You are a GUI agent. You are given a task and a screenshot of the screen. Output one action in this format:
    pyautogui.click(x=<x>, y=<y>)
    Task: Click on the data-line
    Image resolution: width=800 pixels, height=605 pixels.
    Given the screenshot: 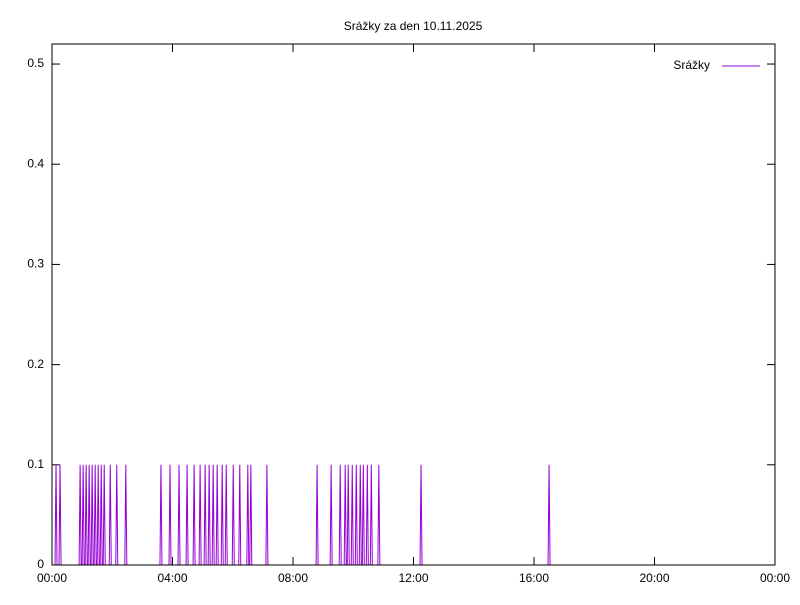 What is the action you would take?
    pyautogui.click(x=301, y=515)
    